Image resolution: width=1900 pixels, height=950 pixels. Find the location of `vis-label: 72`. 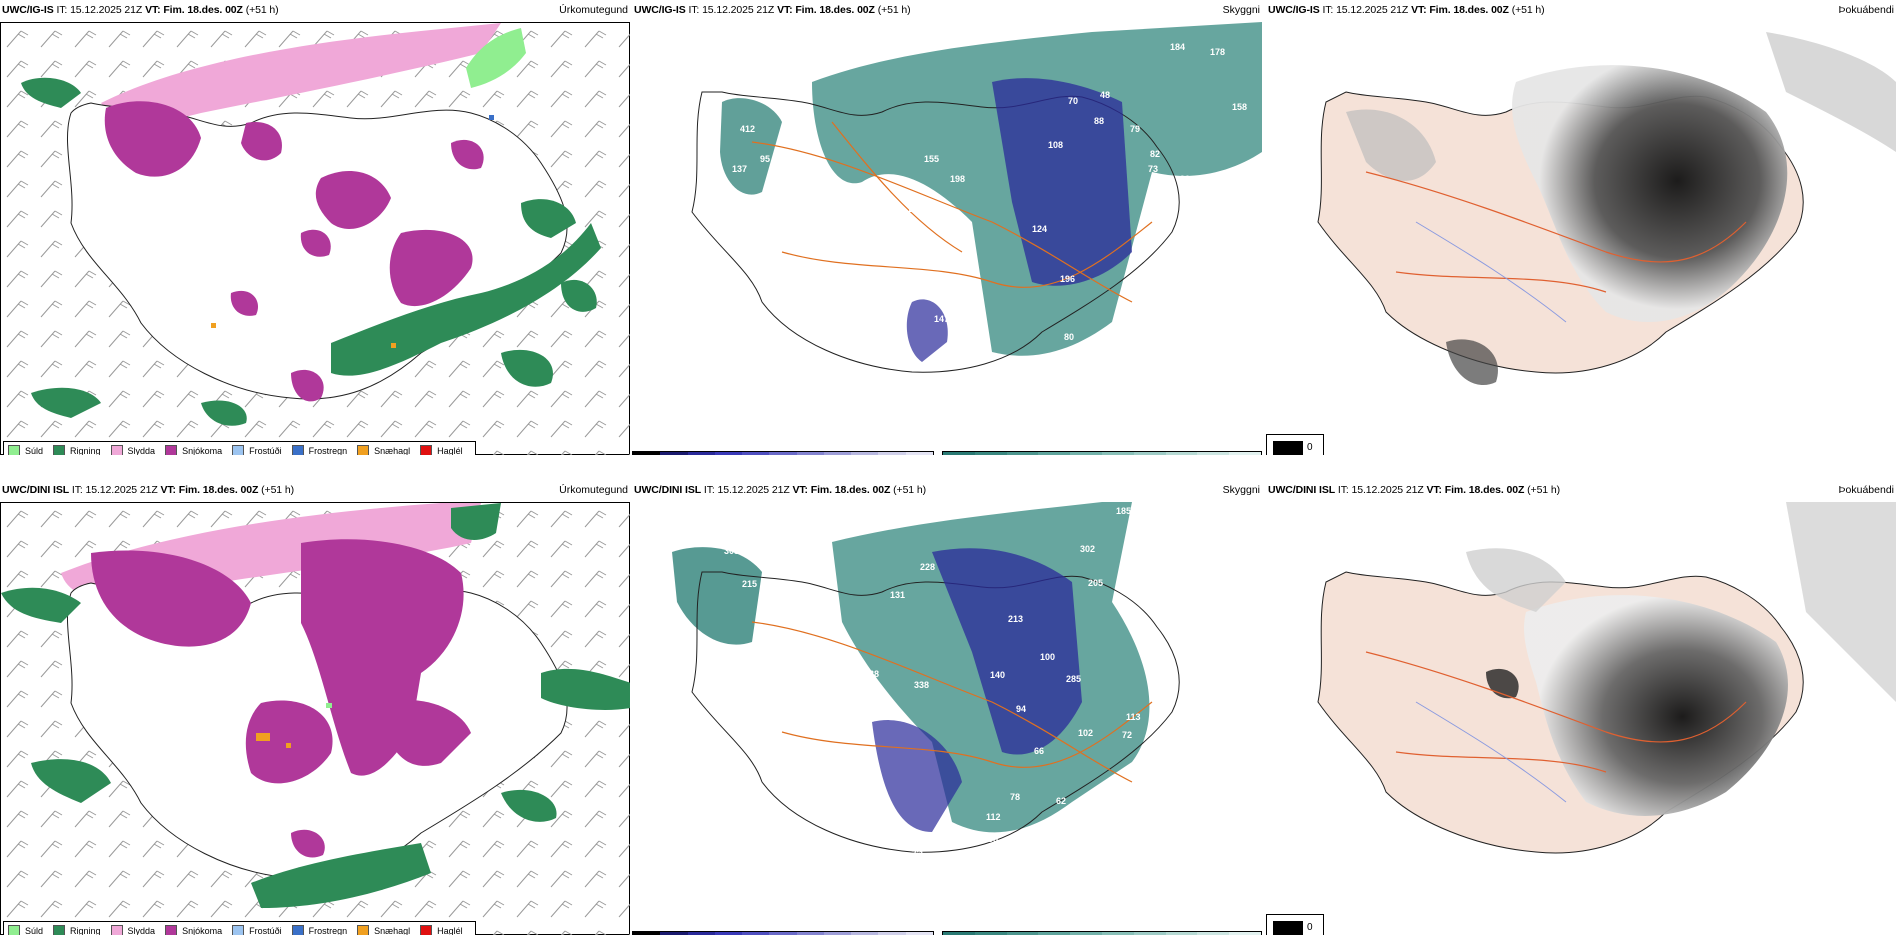

vis-label: 72 is located at coordinates (1127, 735).